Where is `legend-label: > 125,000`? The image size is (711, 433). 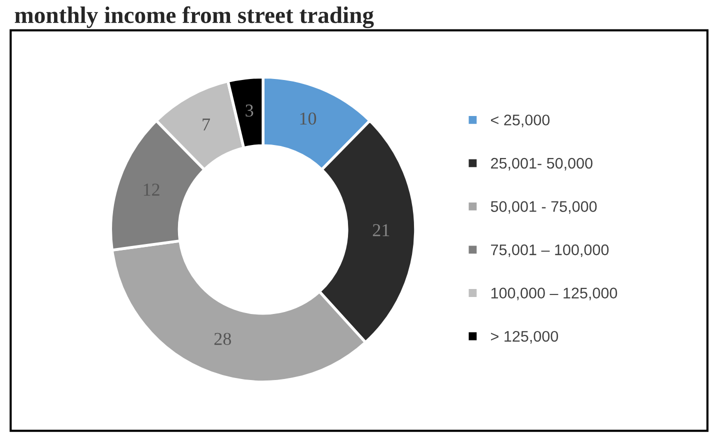
legend-label: > 125,000 is located at coordinates (524, 337).